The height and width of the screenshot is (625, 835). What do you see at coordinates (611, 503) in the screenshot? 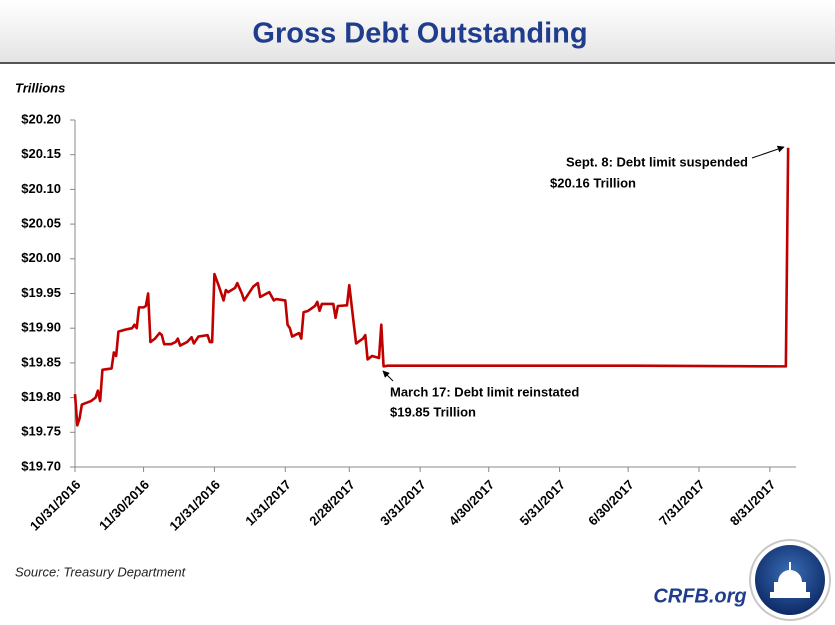
I see `x-tick-label: 6/30/2017` at bounding box center [611, 503].